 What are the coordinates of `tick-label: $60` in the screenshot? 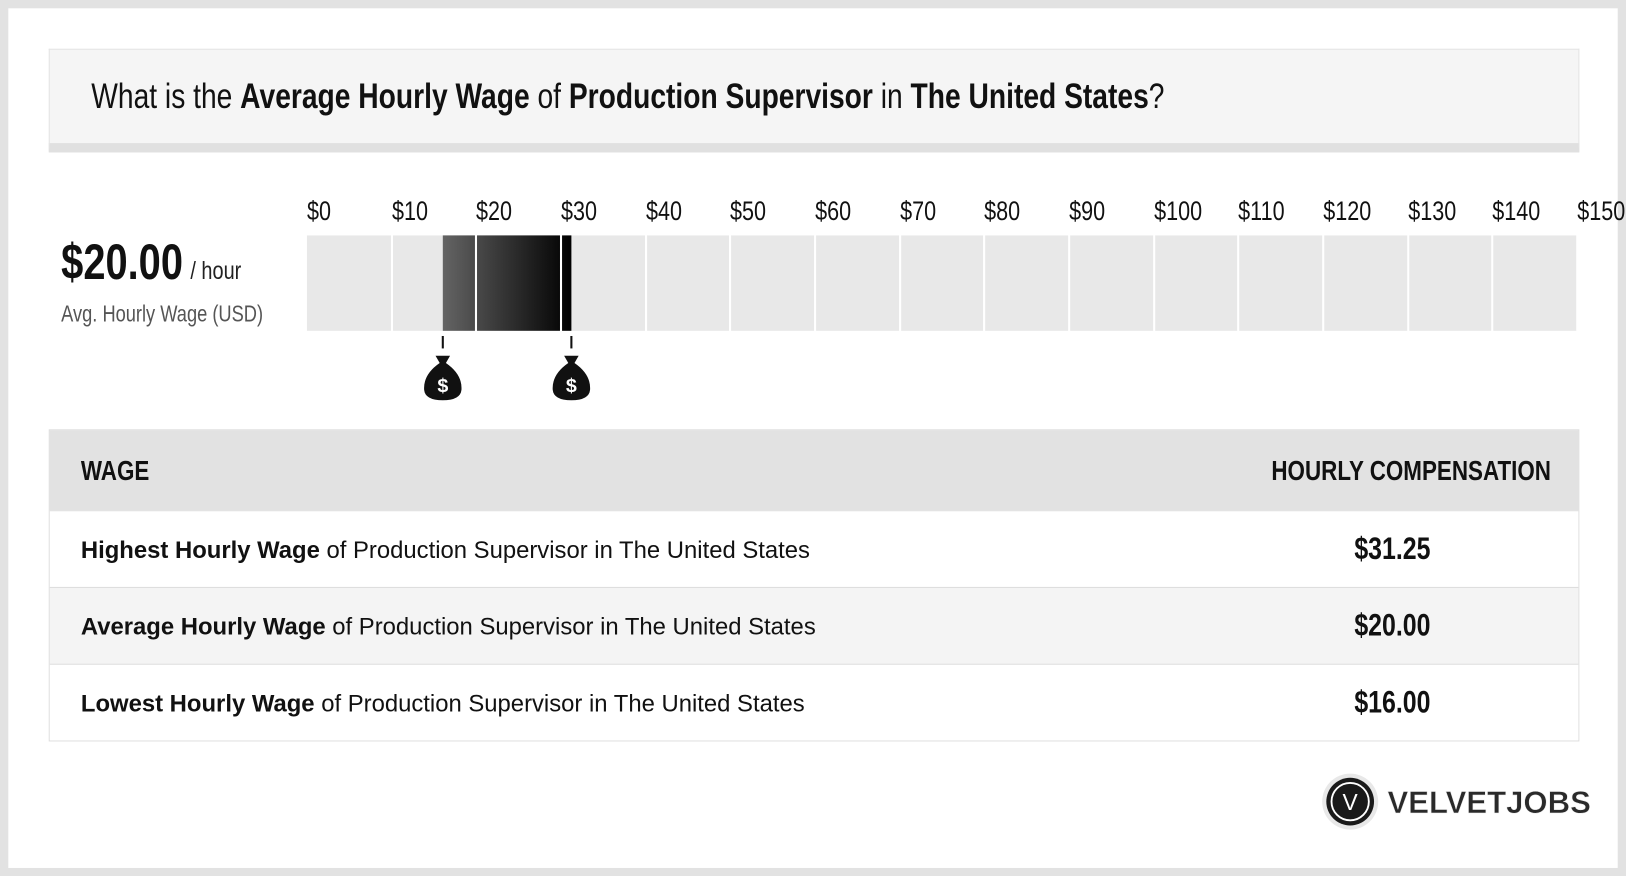 It's located at (833, 210).